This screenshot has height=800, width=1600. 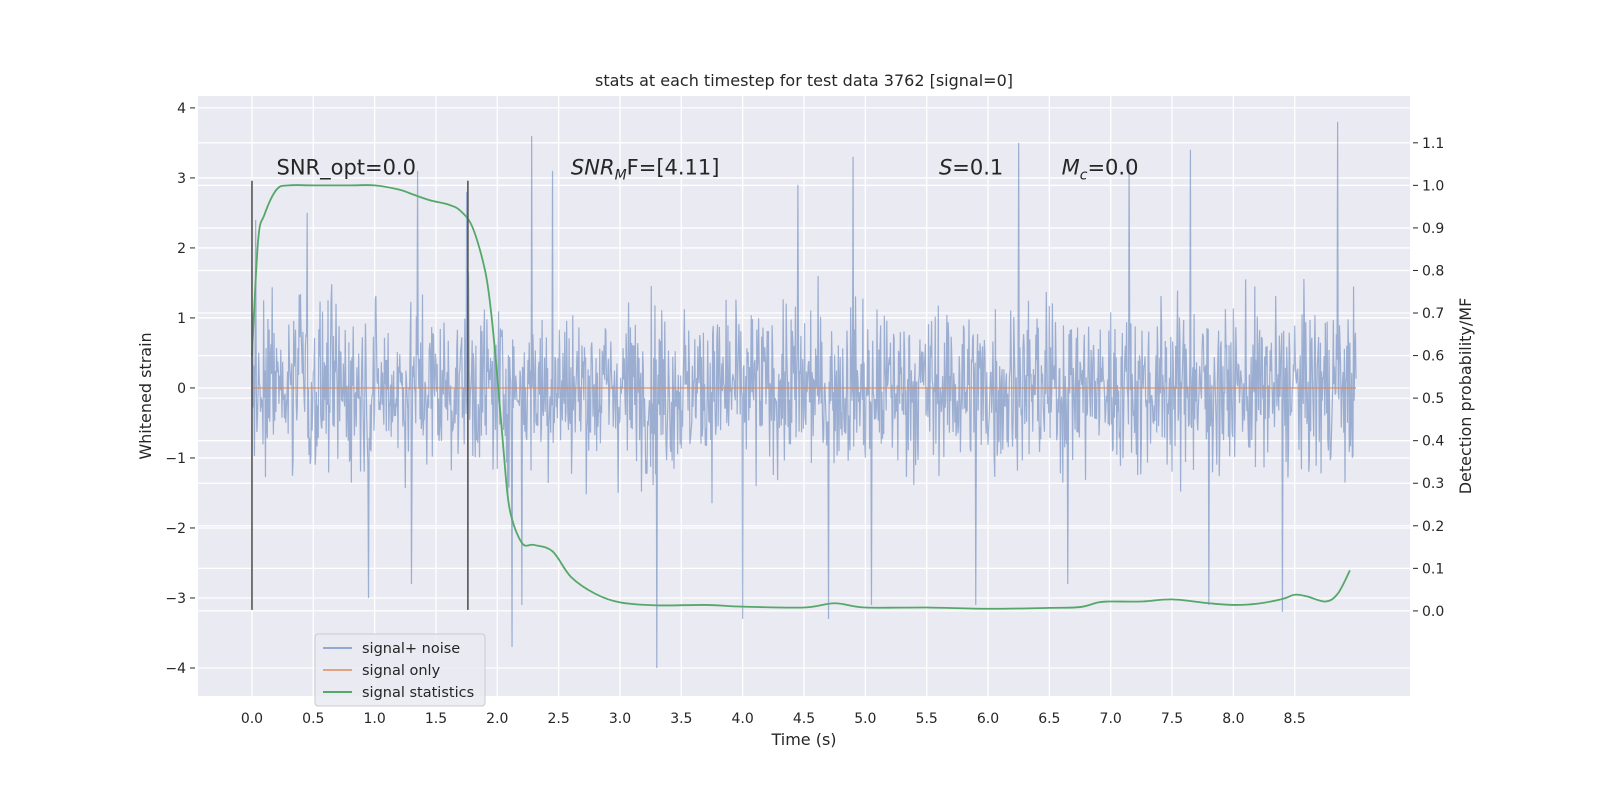 What do you see at coordinates (620, 719) in the screenshot?
I see `x-tick-label: 3.0` at bounding box center [620, 719].